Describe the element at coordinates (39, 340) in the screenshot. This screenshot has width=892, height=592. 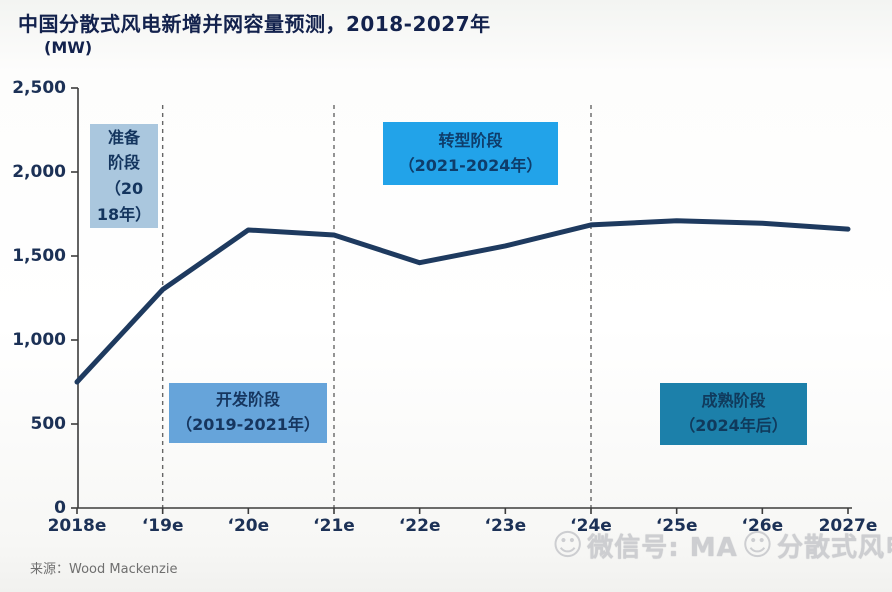
I see `y-tick-label: 1,000` at that location.